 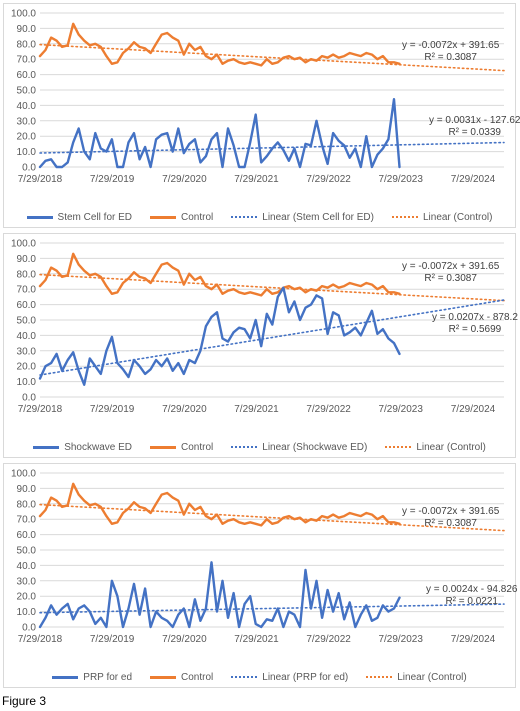 What do you see at coordinates (315, 447) in the screenshot?
I see `legend-label: Linear (Shockwave ED)` at bounding box center [315, 447].